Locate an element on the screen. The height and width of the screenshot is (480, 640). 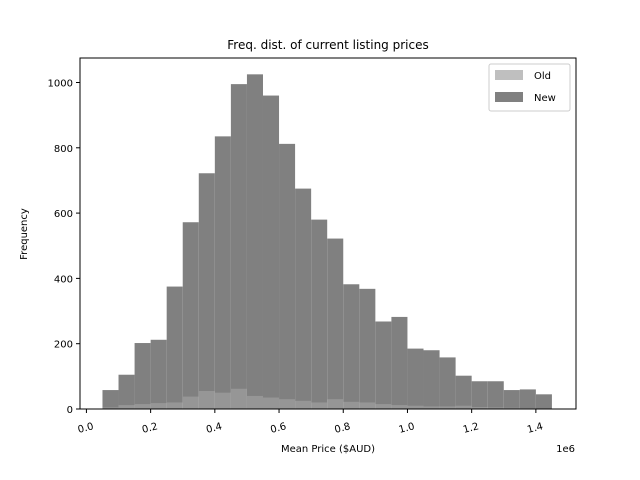
x-tick-label-1: 0.2 is located at coordinates (150, 428).